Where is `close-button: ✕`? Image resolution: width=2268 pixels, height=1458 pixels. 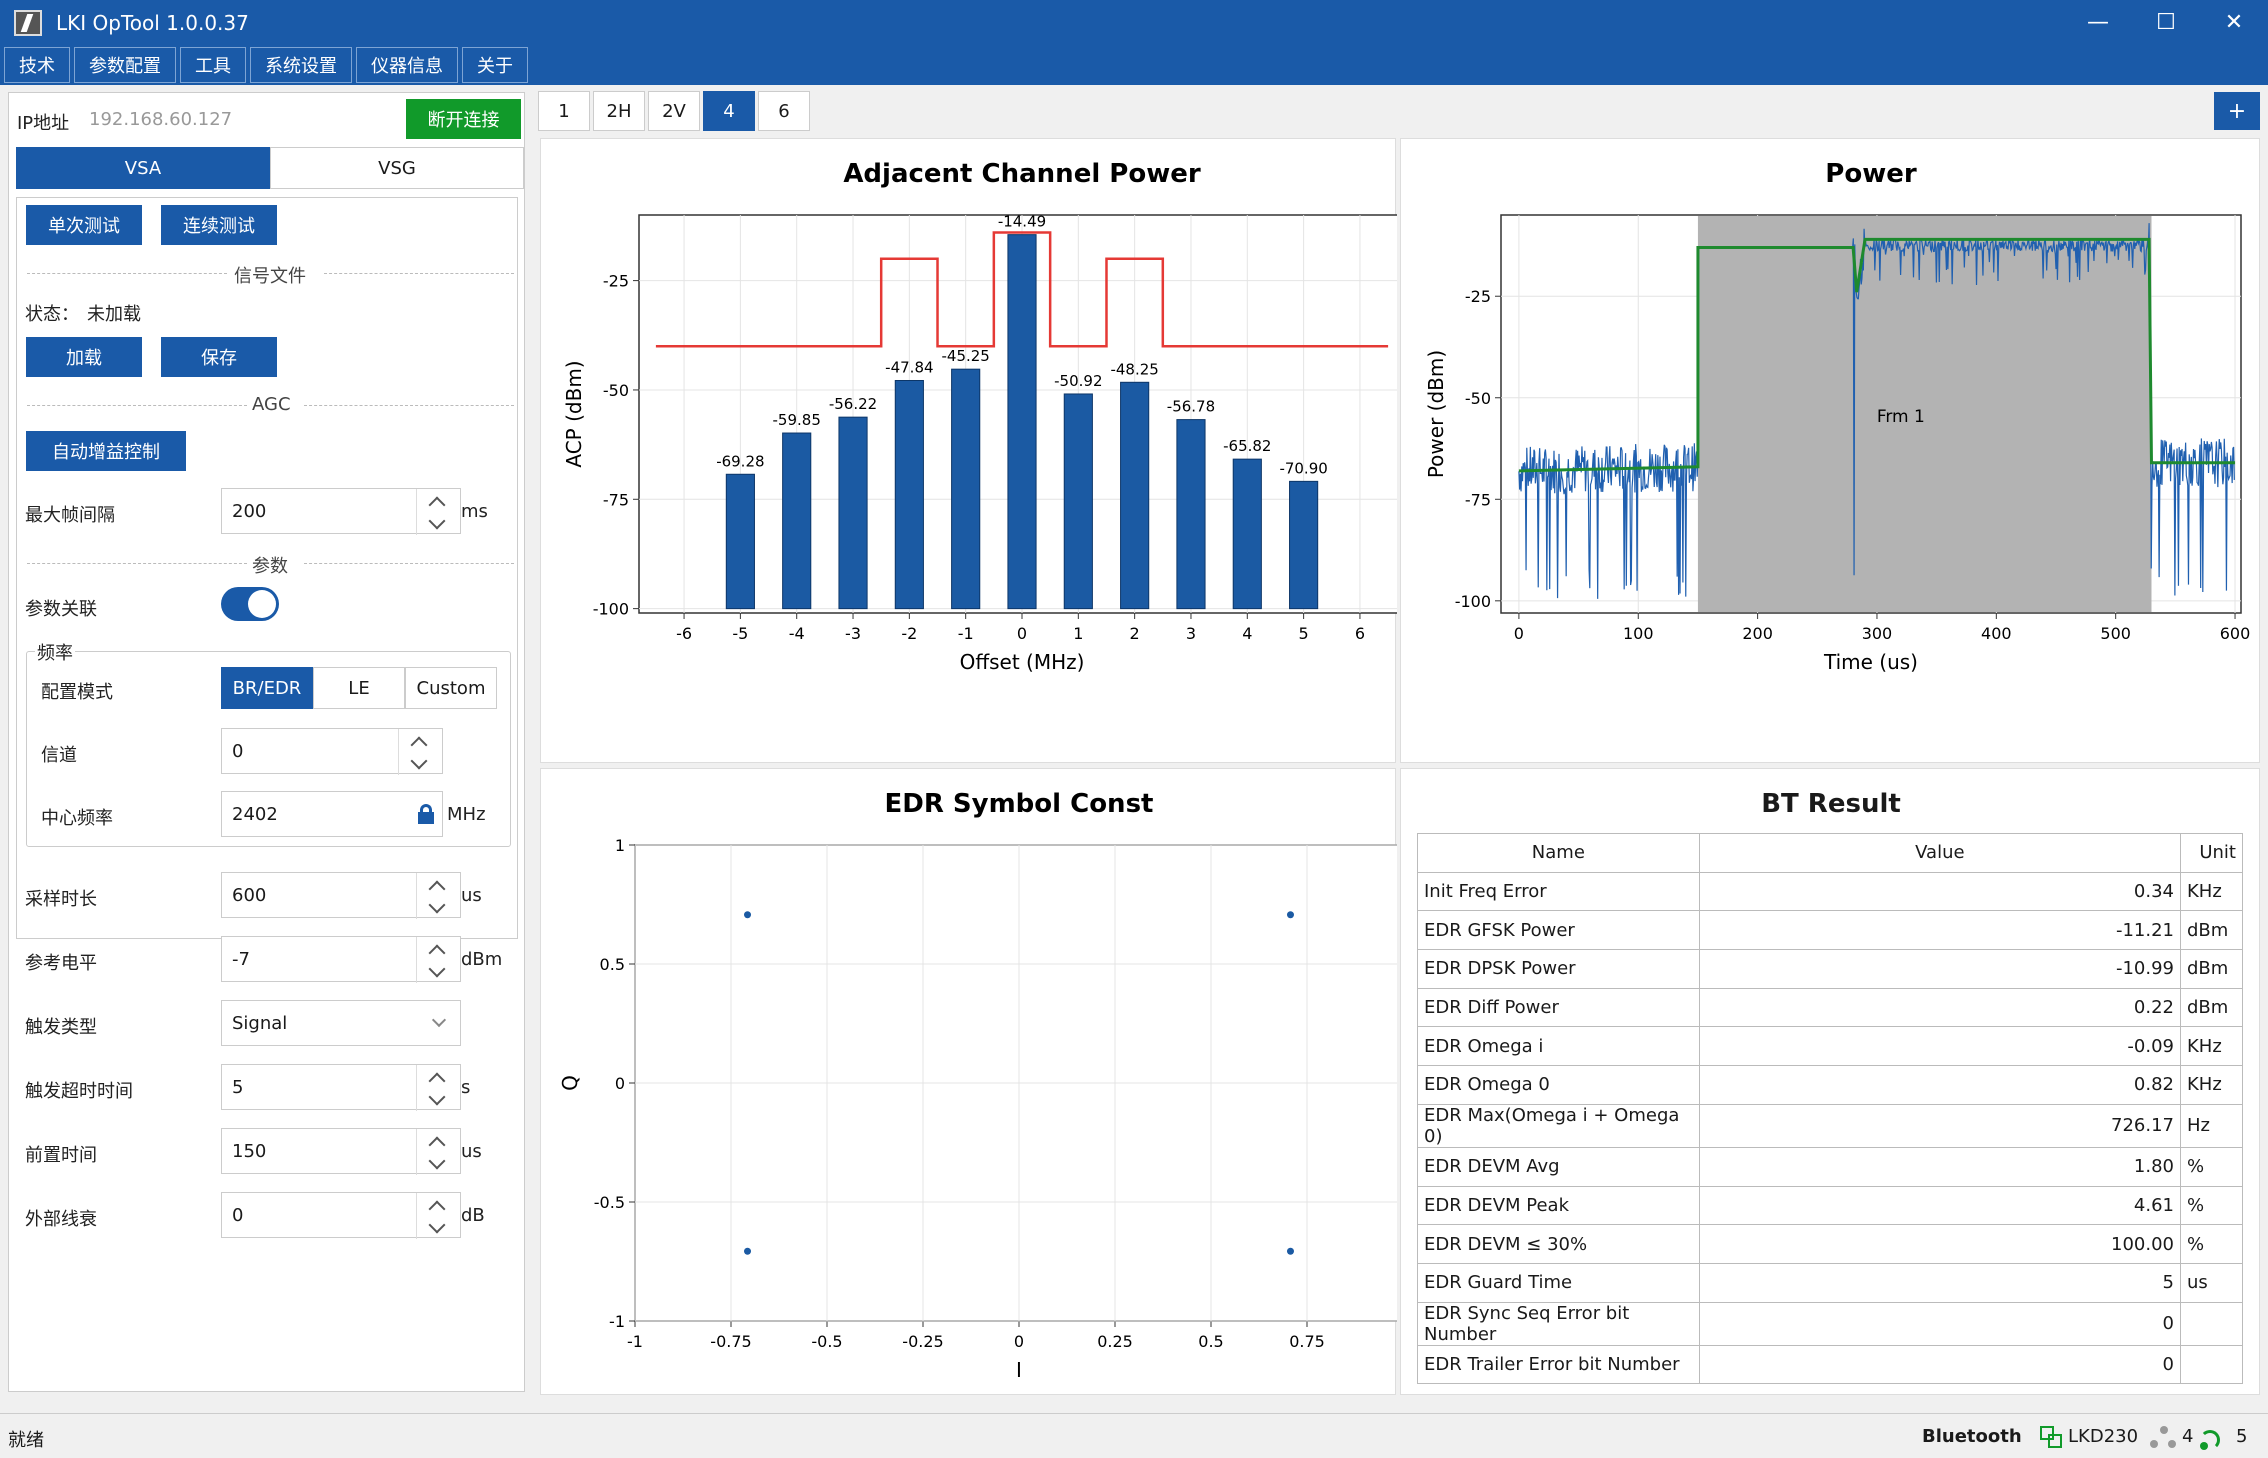 close-button: ✕ is located at coordinates (2234, 22).